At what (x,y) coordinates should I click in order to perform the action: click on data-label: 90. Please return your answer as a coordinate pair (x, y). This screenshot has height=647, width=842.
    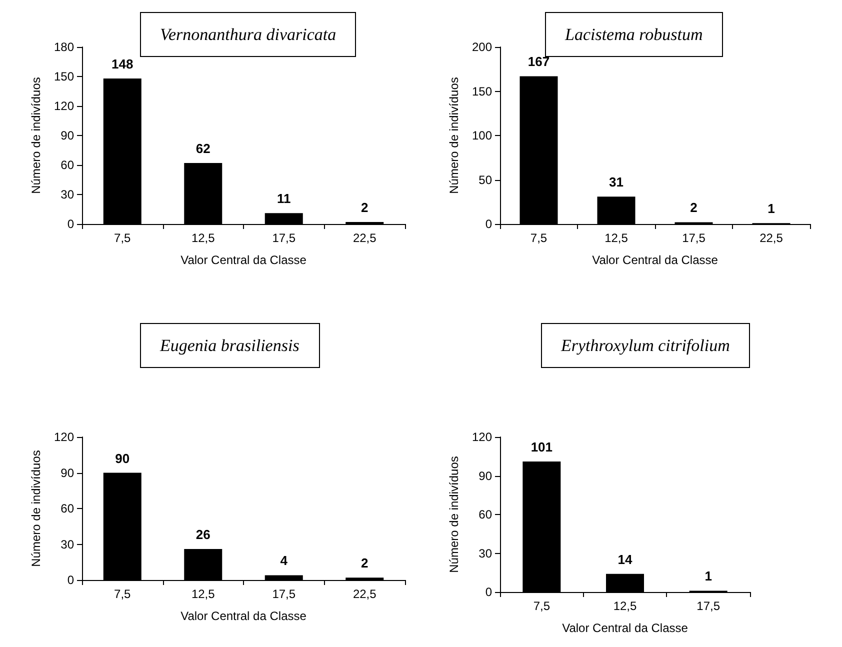
    Looking at the image, I should click on (122, 458).